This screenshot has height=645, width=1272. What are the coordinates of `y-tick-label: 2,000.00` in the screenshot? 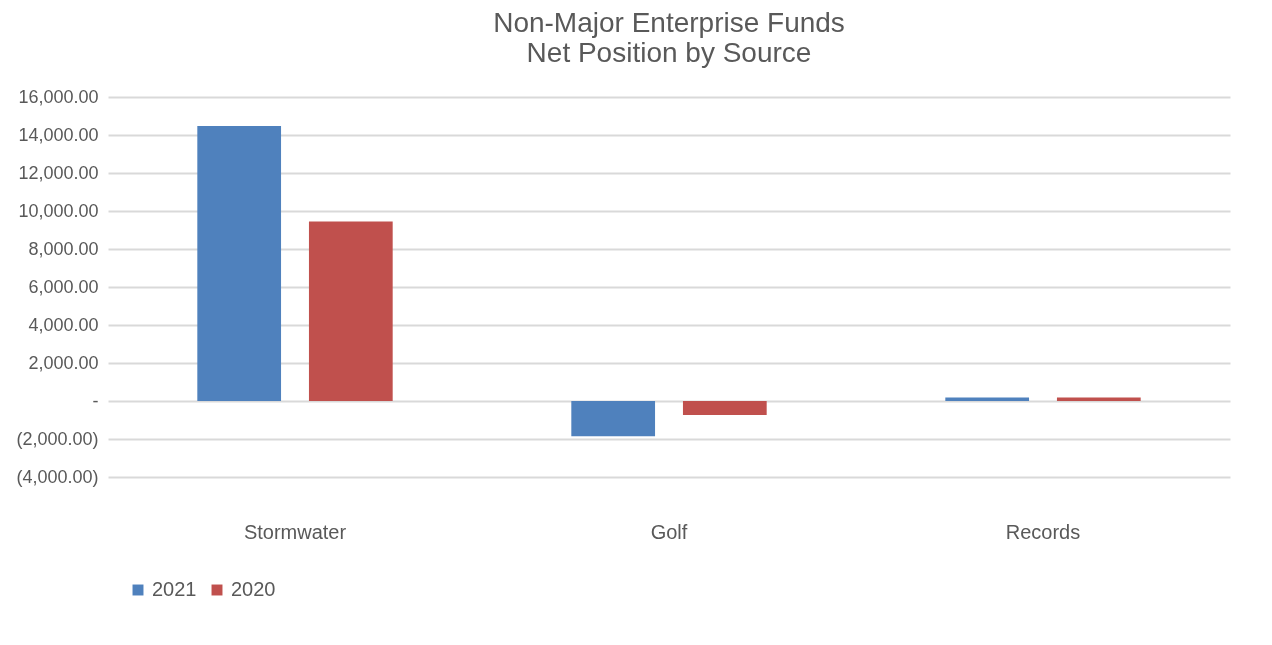 It's located at (63, 362).